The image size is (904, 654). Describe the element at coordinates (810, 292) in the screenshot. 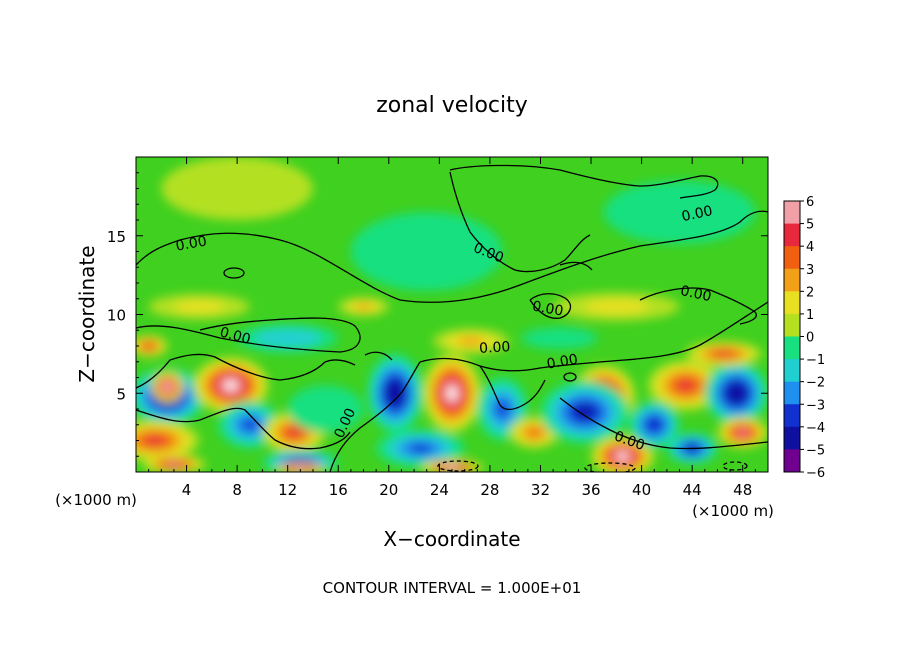

I see `colorbar-label: 2` at that location.